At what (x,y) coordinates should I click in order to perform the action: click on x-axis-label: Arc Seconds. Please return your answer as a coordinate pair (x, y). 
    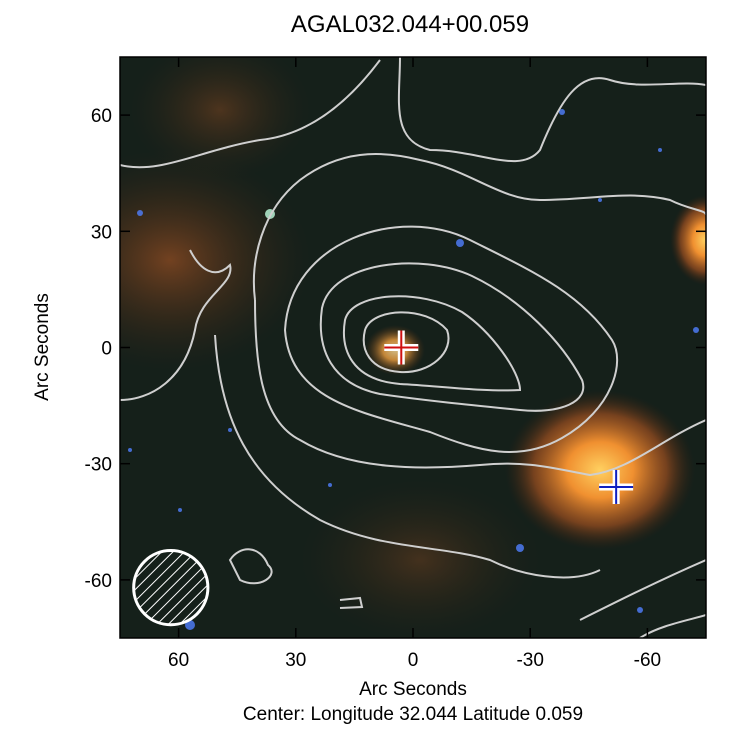
    Looking at the image, I should click on (413, 689).